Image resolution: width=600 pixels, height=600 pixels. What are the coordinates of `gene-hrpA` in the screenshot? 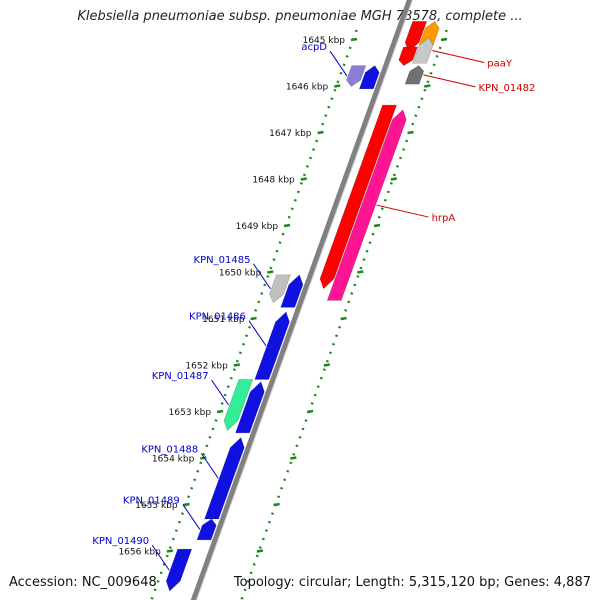 It's located at (366, 205).